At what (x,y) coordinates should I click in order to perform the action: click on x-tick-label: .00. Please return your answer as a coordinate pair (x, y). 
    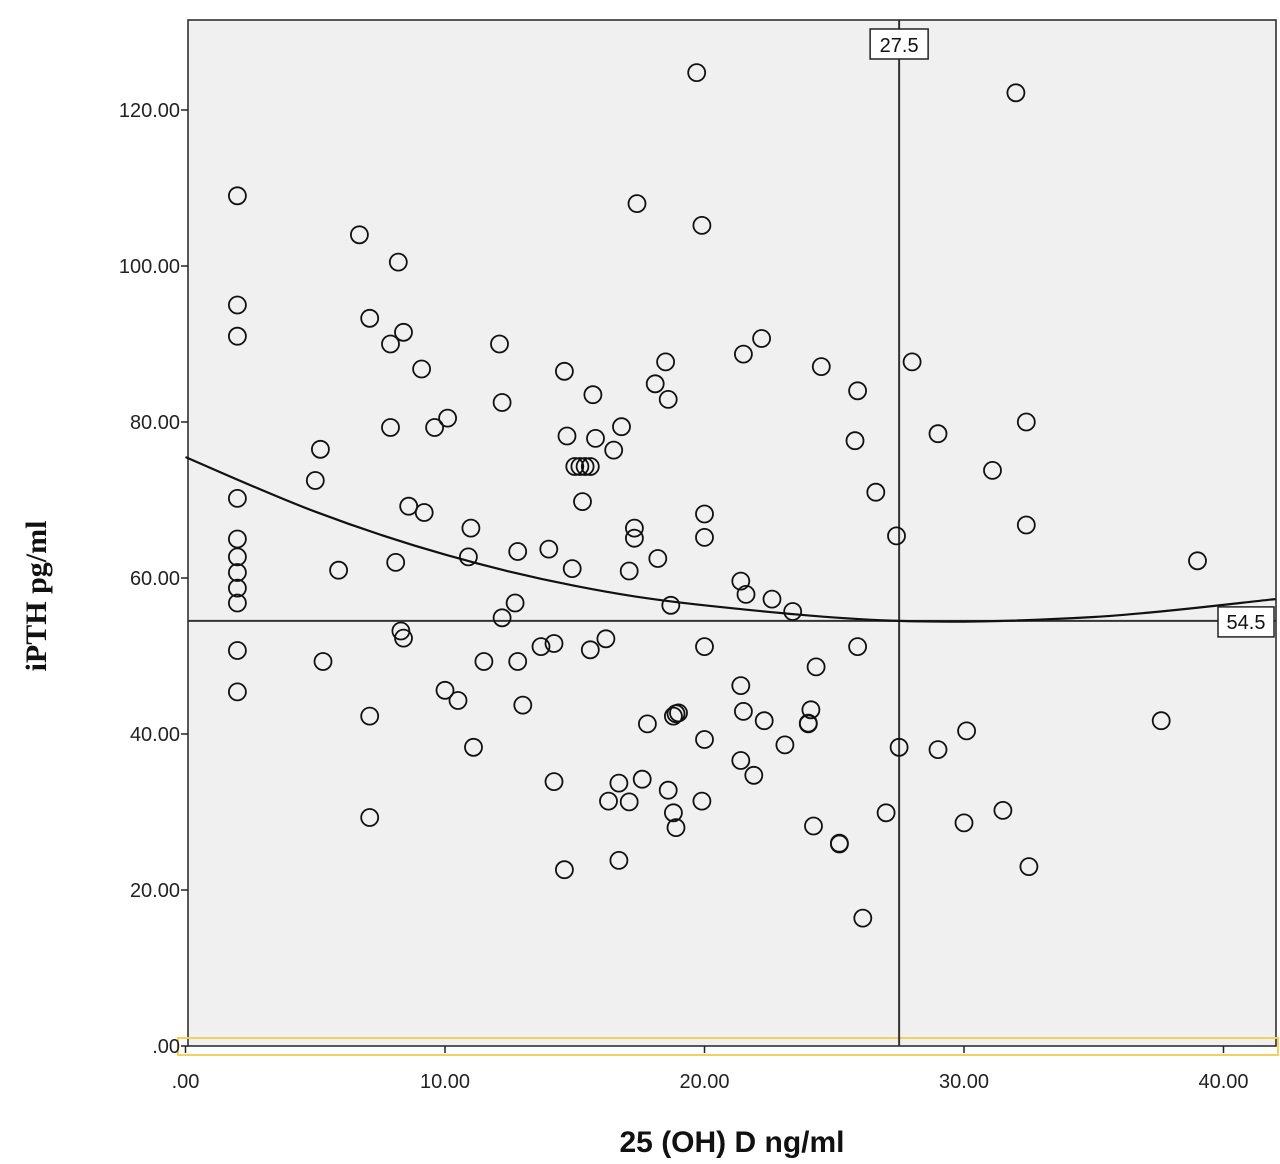
    Looking at the image, I should click on (186, 1082).